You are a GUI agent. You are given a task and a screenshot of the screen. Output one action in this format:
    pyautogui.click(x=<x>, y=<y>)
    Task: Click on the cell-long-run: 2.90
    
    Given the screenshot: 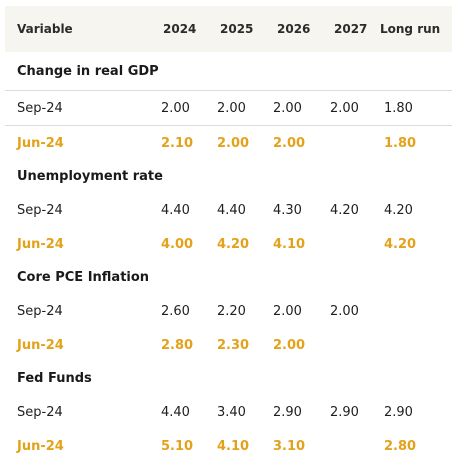 What is the action you would take?
    pyautogui.click(x=398, y=412)
    